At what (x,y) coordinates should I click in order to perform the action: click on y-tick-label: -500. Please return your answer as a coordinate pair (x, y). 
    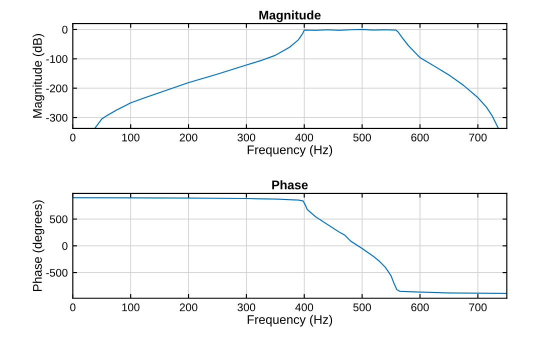
    Looking at the image, I should click on (57, 272).